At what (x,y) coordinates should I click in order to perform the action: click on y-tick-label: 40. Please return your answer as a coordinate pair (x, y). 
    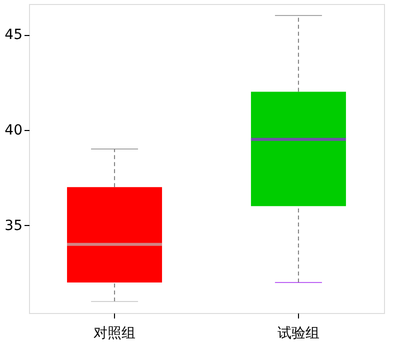
    Looking at the image, I should click on (13, 130).